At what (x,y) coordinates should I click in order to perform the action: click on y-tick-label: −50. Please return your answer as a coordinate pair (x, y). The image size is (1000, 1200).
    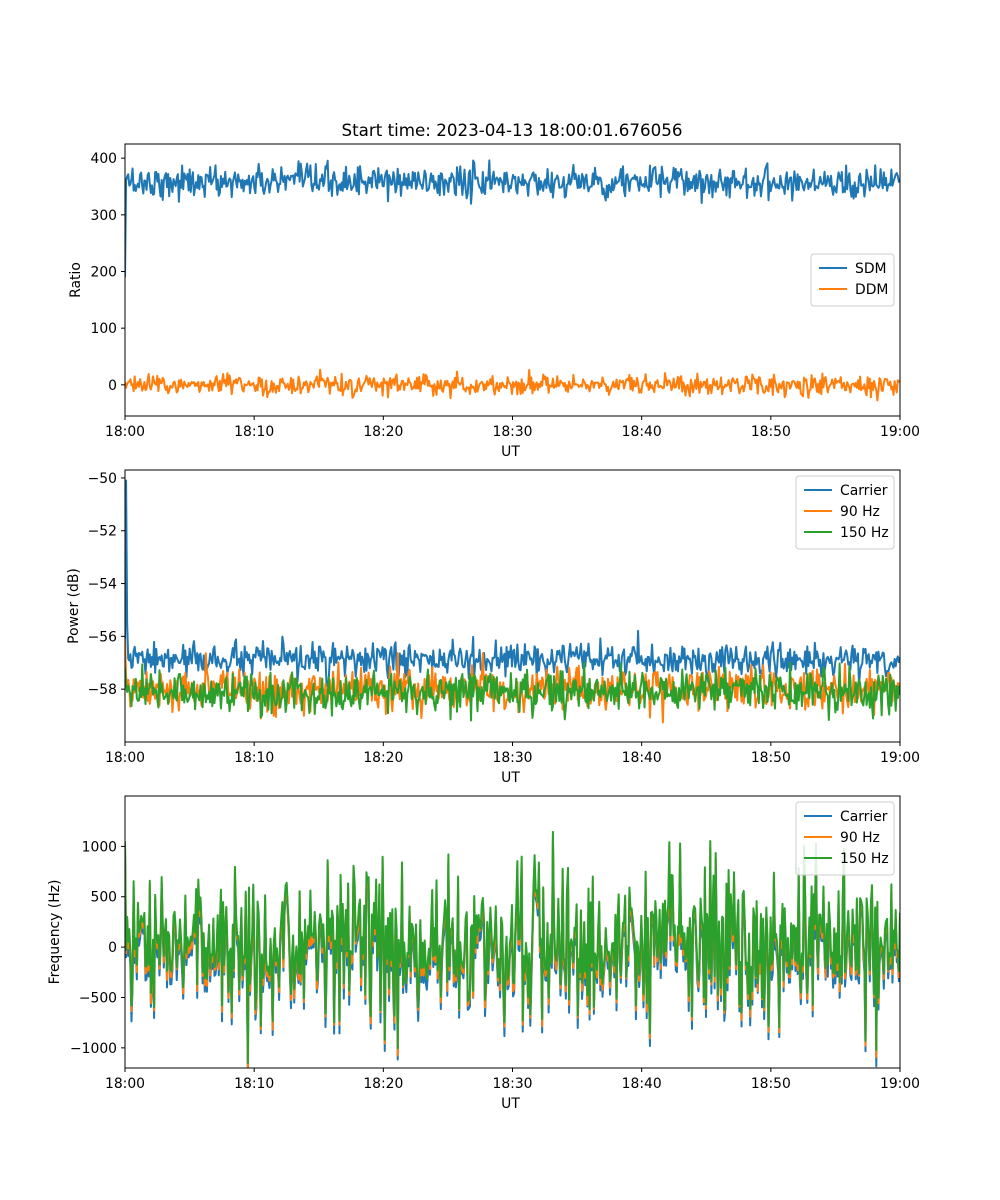
    Looking at the image, I should click on (102, 479).